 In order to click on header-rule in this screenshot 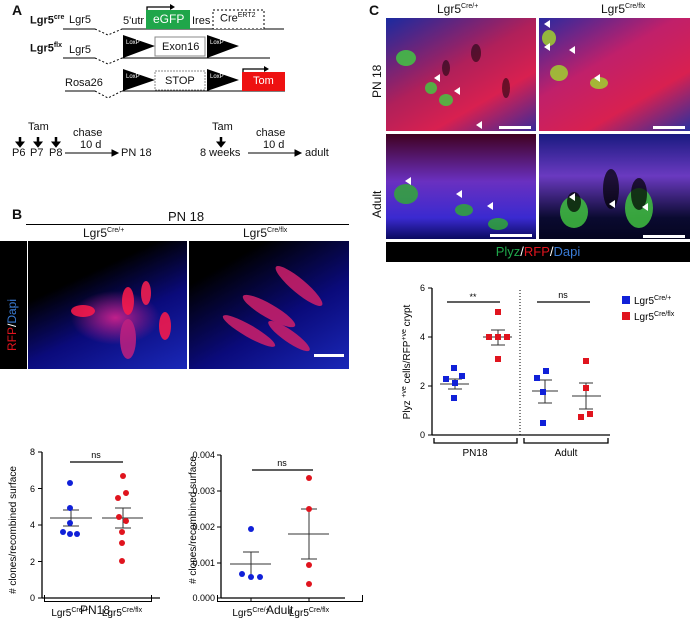, I will do `click(187, 224)`.